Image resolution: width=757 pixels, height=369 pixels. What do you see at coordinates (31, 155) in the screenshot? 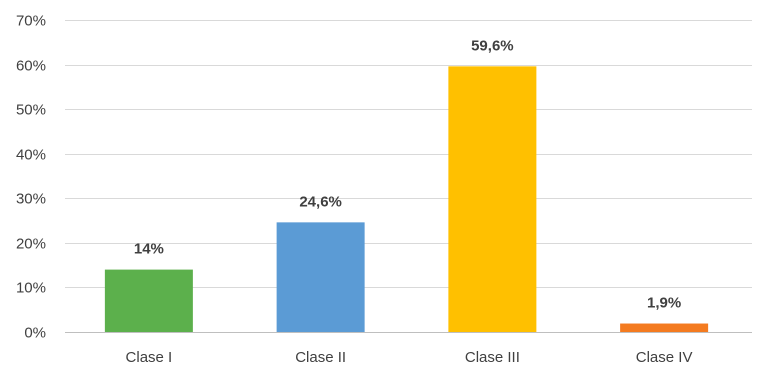
I see `y-tick-label: 40%` at bounding box center [31, 155].